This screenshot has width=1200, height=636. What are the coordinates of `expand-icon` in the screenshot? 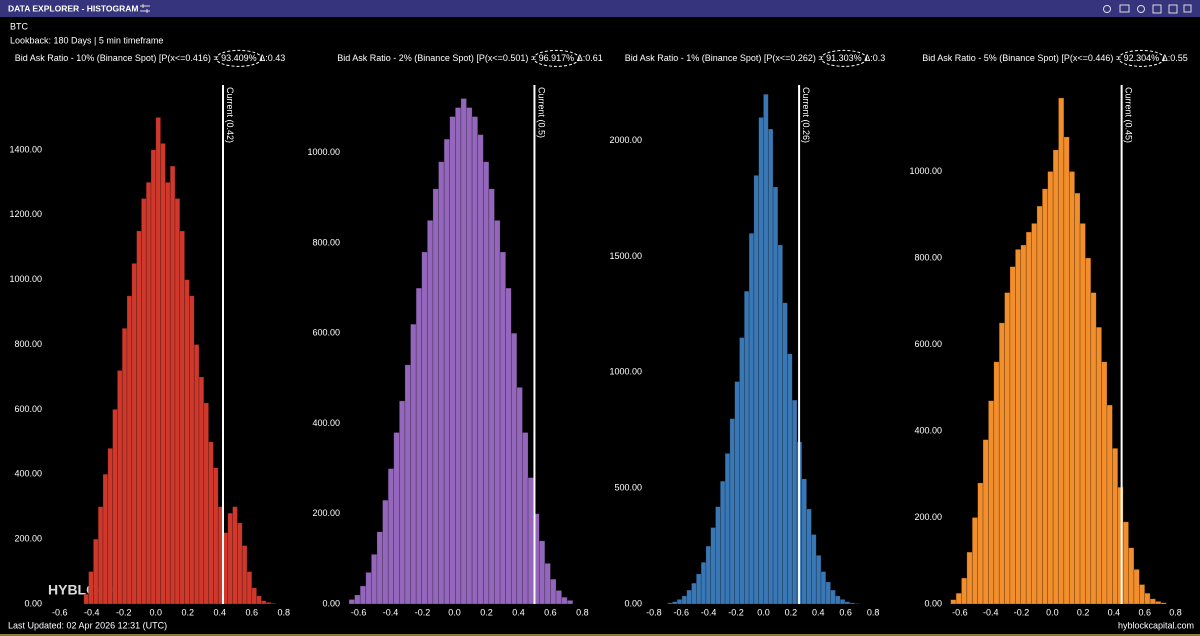 It's located at (1187, 8).